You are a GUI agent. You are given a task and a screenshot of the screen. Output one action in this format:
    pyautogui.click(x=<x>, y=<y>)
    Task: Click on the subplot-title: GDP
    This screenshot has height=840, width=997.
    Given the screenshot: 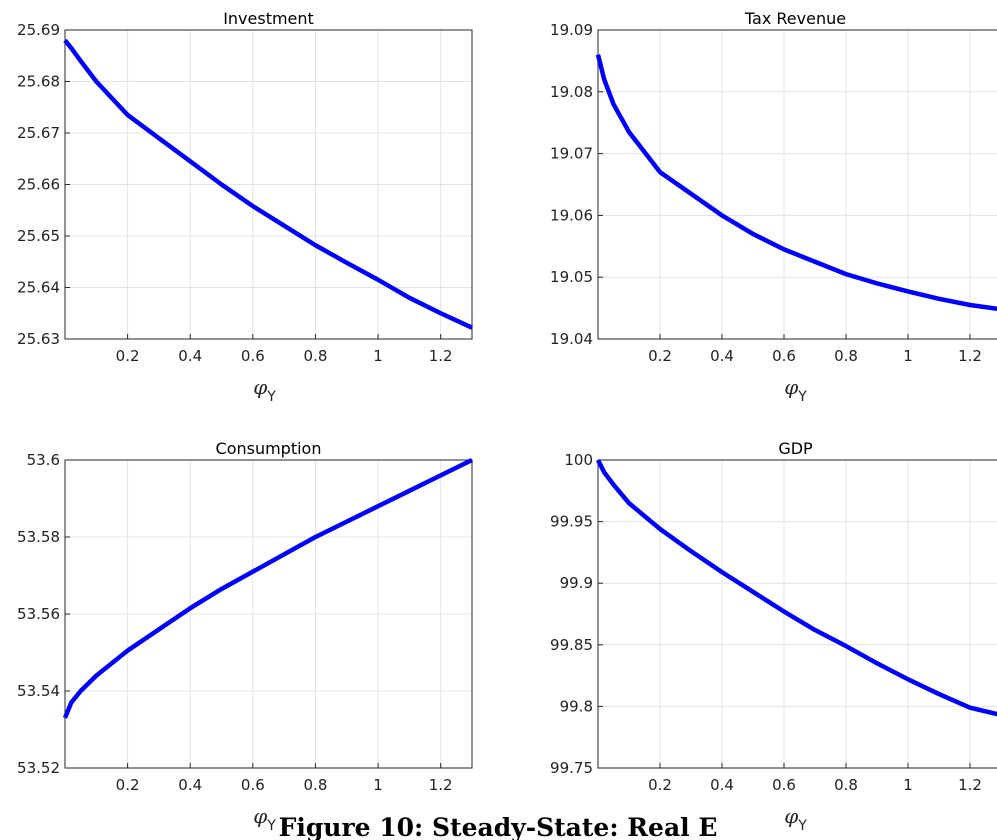 What is the action you would take?
    pyautogui.click(x=795, y=448)
    